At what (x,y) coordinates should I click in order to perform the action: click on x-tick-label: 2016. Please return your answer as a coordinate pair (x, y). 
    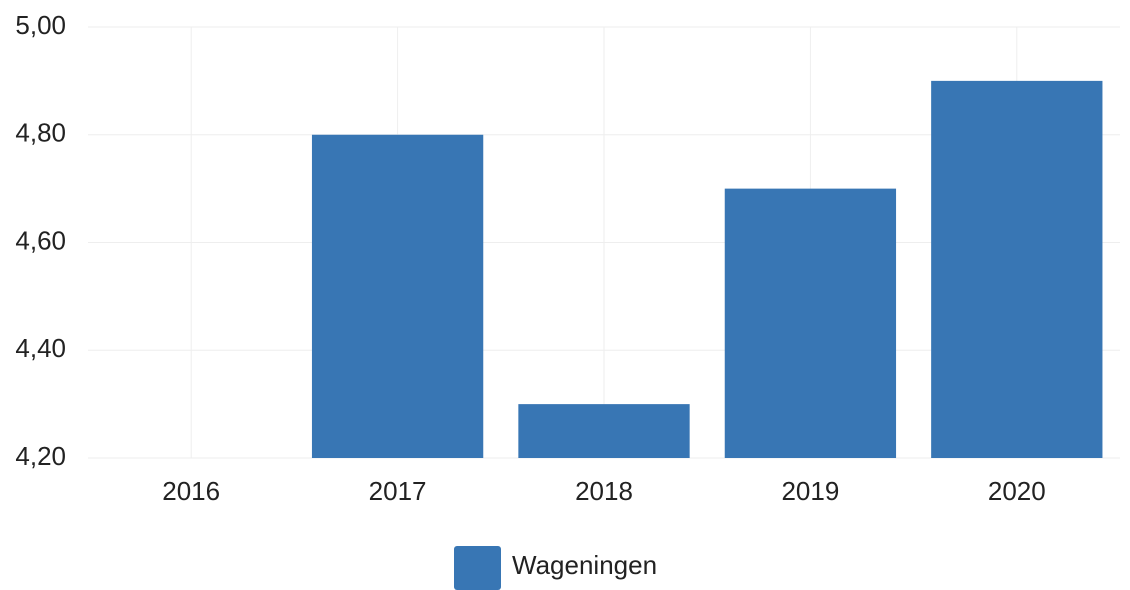
    Looking at the image, I should click on (191, 491).